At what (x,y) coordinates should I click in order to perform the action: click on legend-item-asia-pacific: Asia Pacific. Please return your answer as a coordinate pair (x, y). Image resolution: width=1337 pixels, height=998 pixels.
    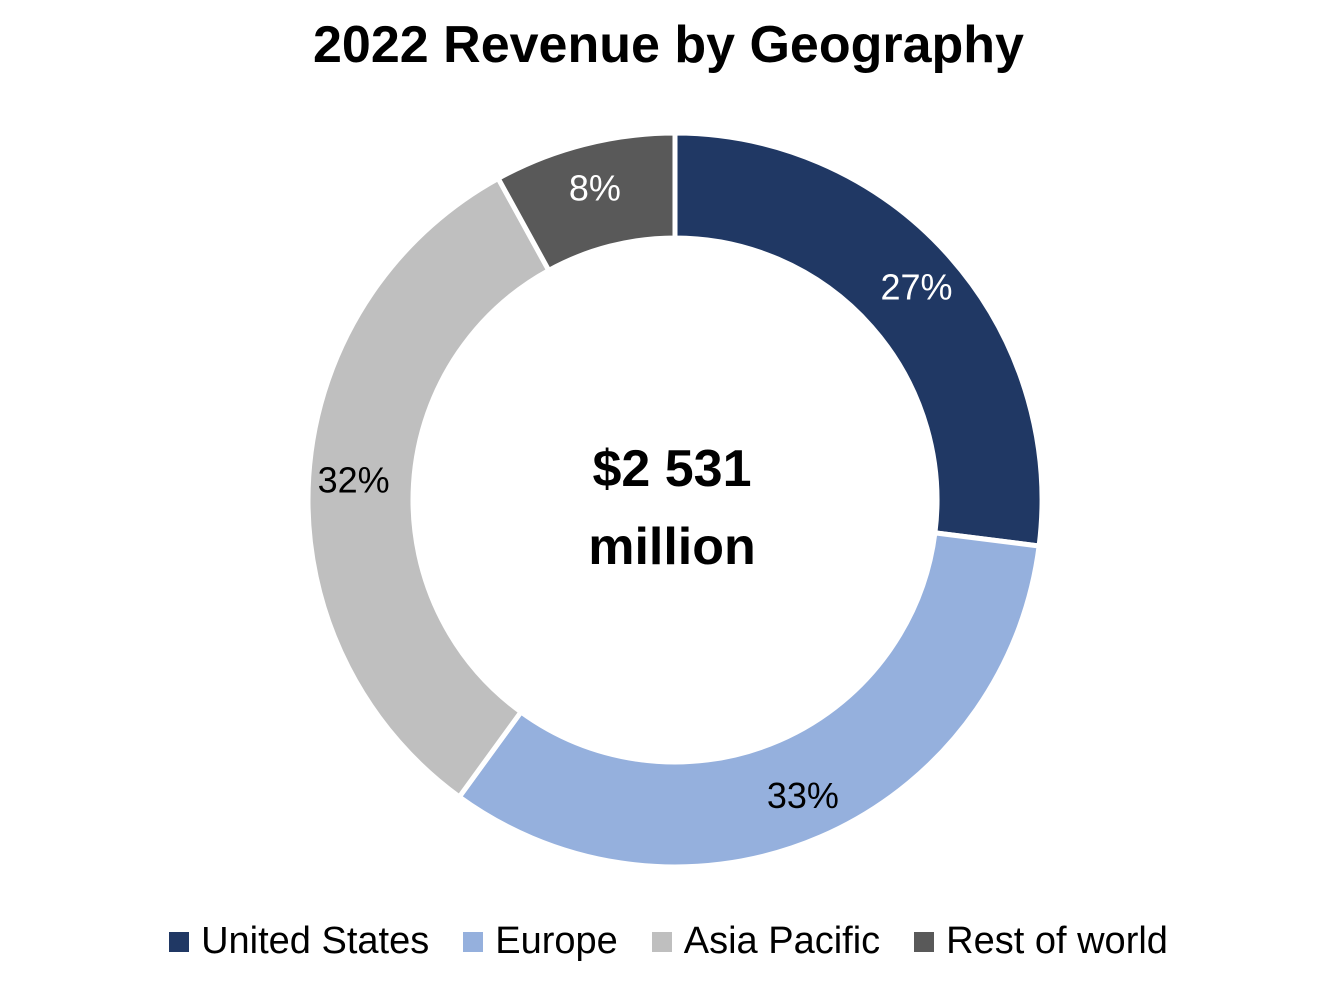
    Looking at the image, I should click on (766, 941).